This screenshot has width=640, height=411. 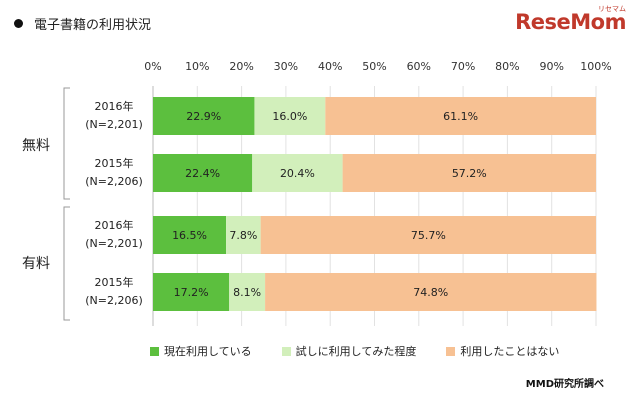 I want to click on source-credit: MMD研究所調べ, so click(x=564, y=384).